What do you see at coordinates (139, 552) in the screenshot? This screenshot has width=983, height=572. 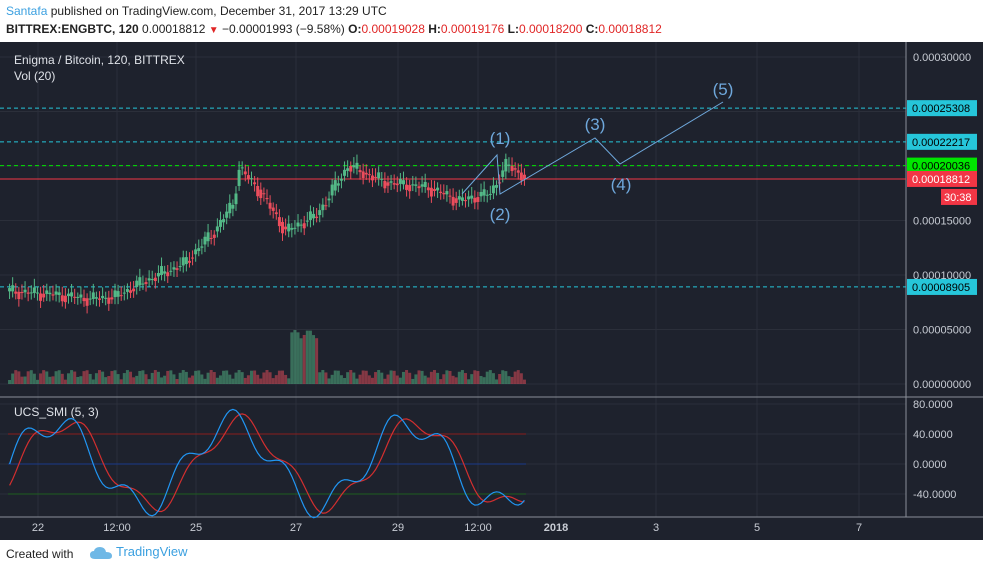 I see `tradingview-brand: TradingView` at bounding box center [139, 552].